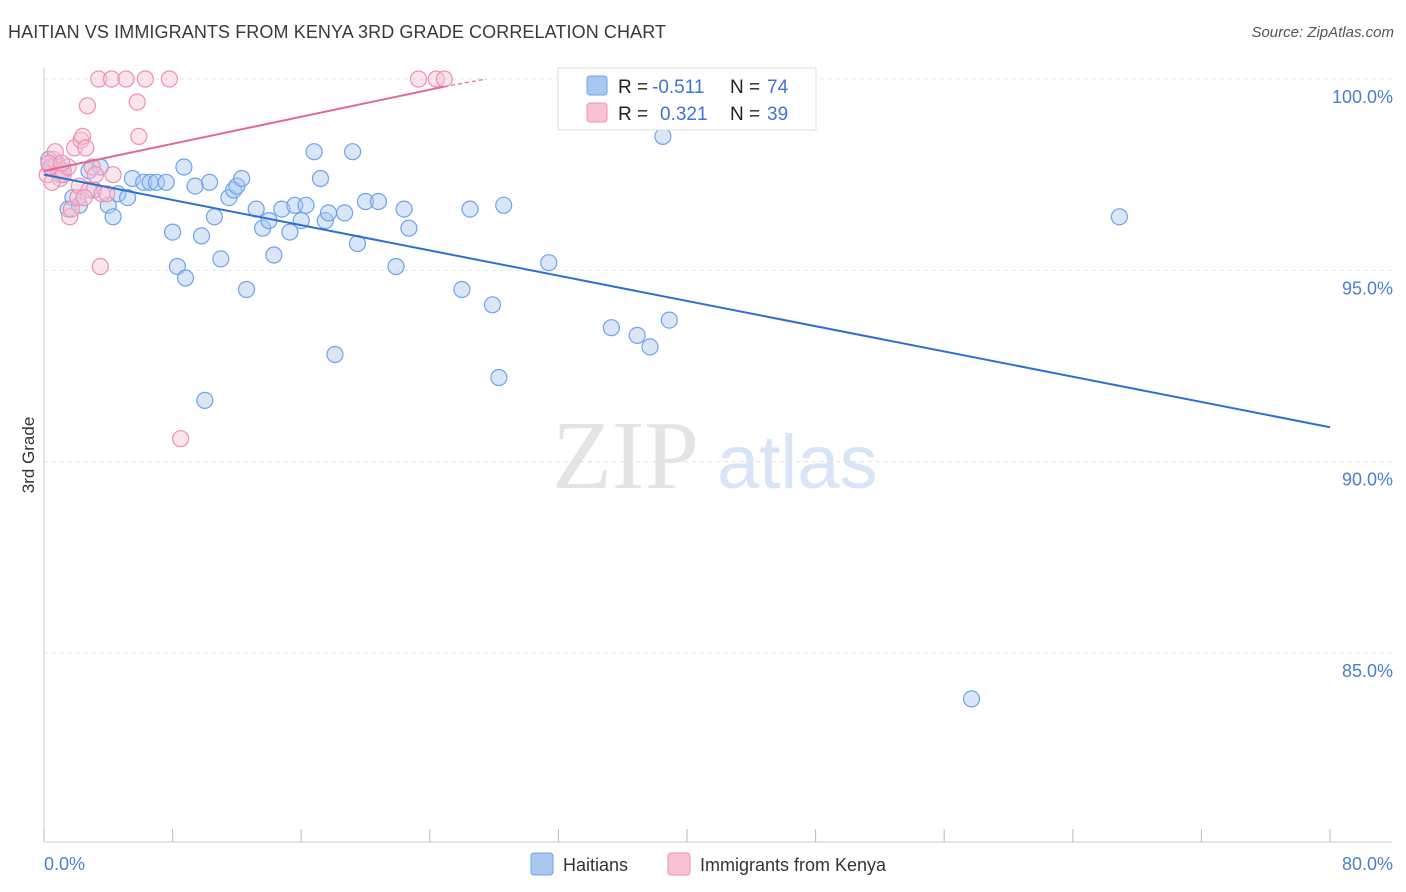  I want to click on legend-r-label-blue: R =, so click(633, 87).